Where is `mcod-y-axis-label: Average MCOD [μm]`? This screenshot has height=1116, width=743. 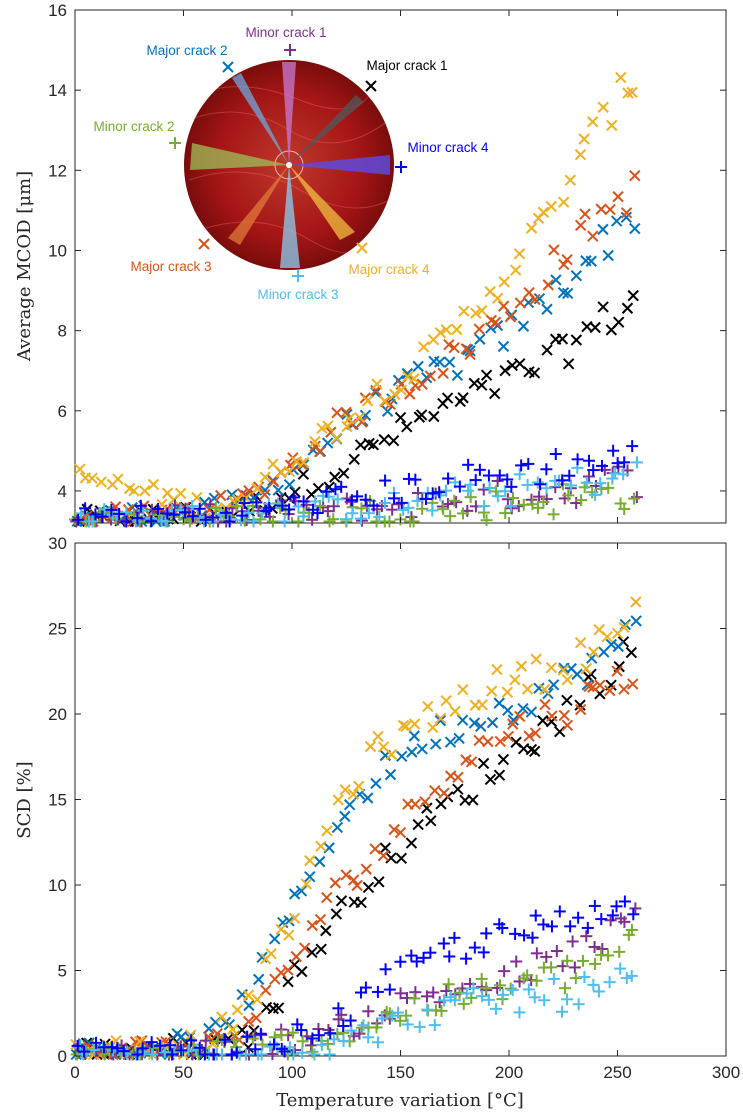 mcod-y-axis-label: Average MCOD [μm] is located at coordinates (24, 266).